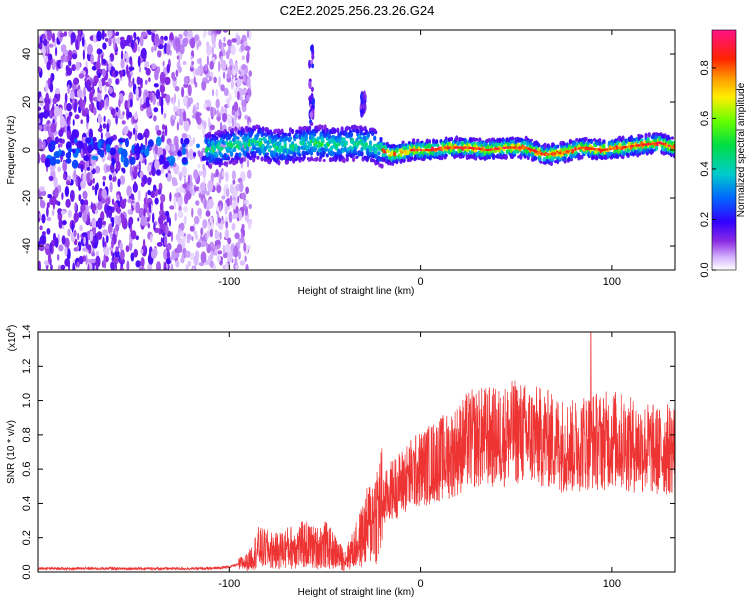 The width and height of the screenshot is (750, 600). What do you see at coordinates (229, 282) in the screenshot?
I see `spectrogram-xtick-label: -100` at bounding box center [229, 282].